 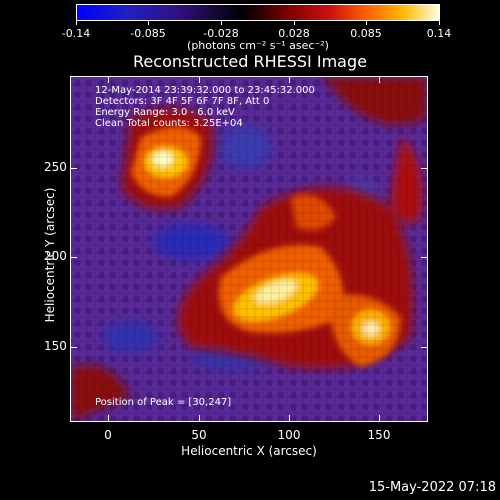 I want to click on x-tick-label: 100, so click(x=289, y=435).